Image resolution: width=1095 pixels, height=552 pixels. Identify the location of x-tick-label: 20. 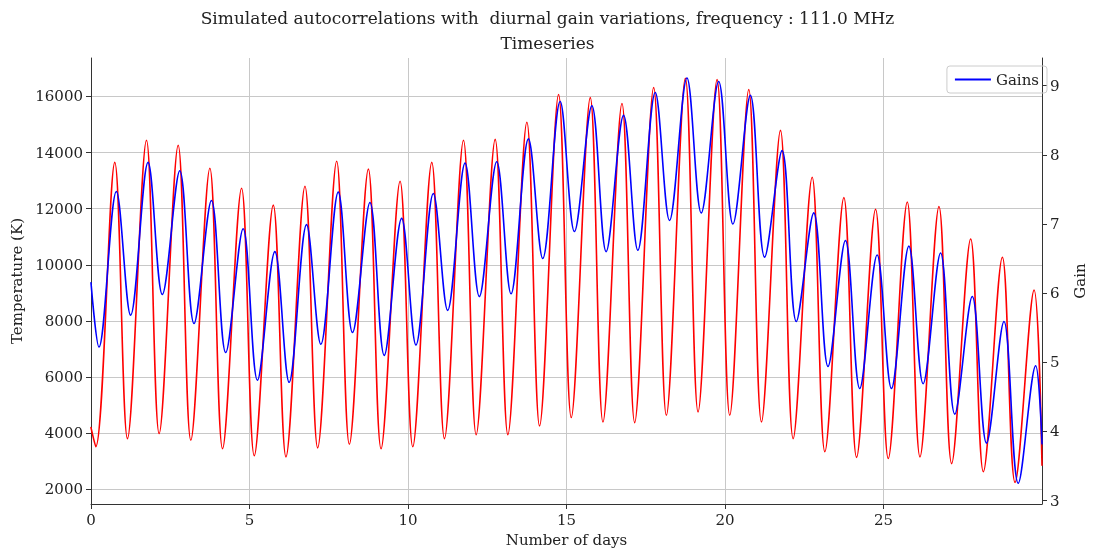
(725, 519).